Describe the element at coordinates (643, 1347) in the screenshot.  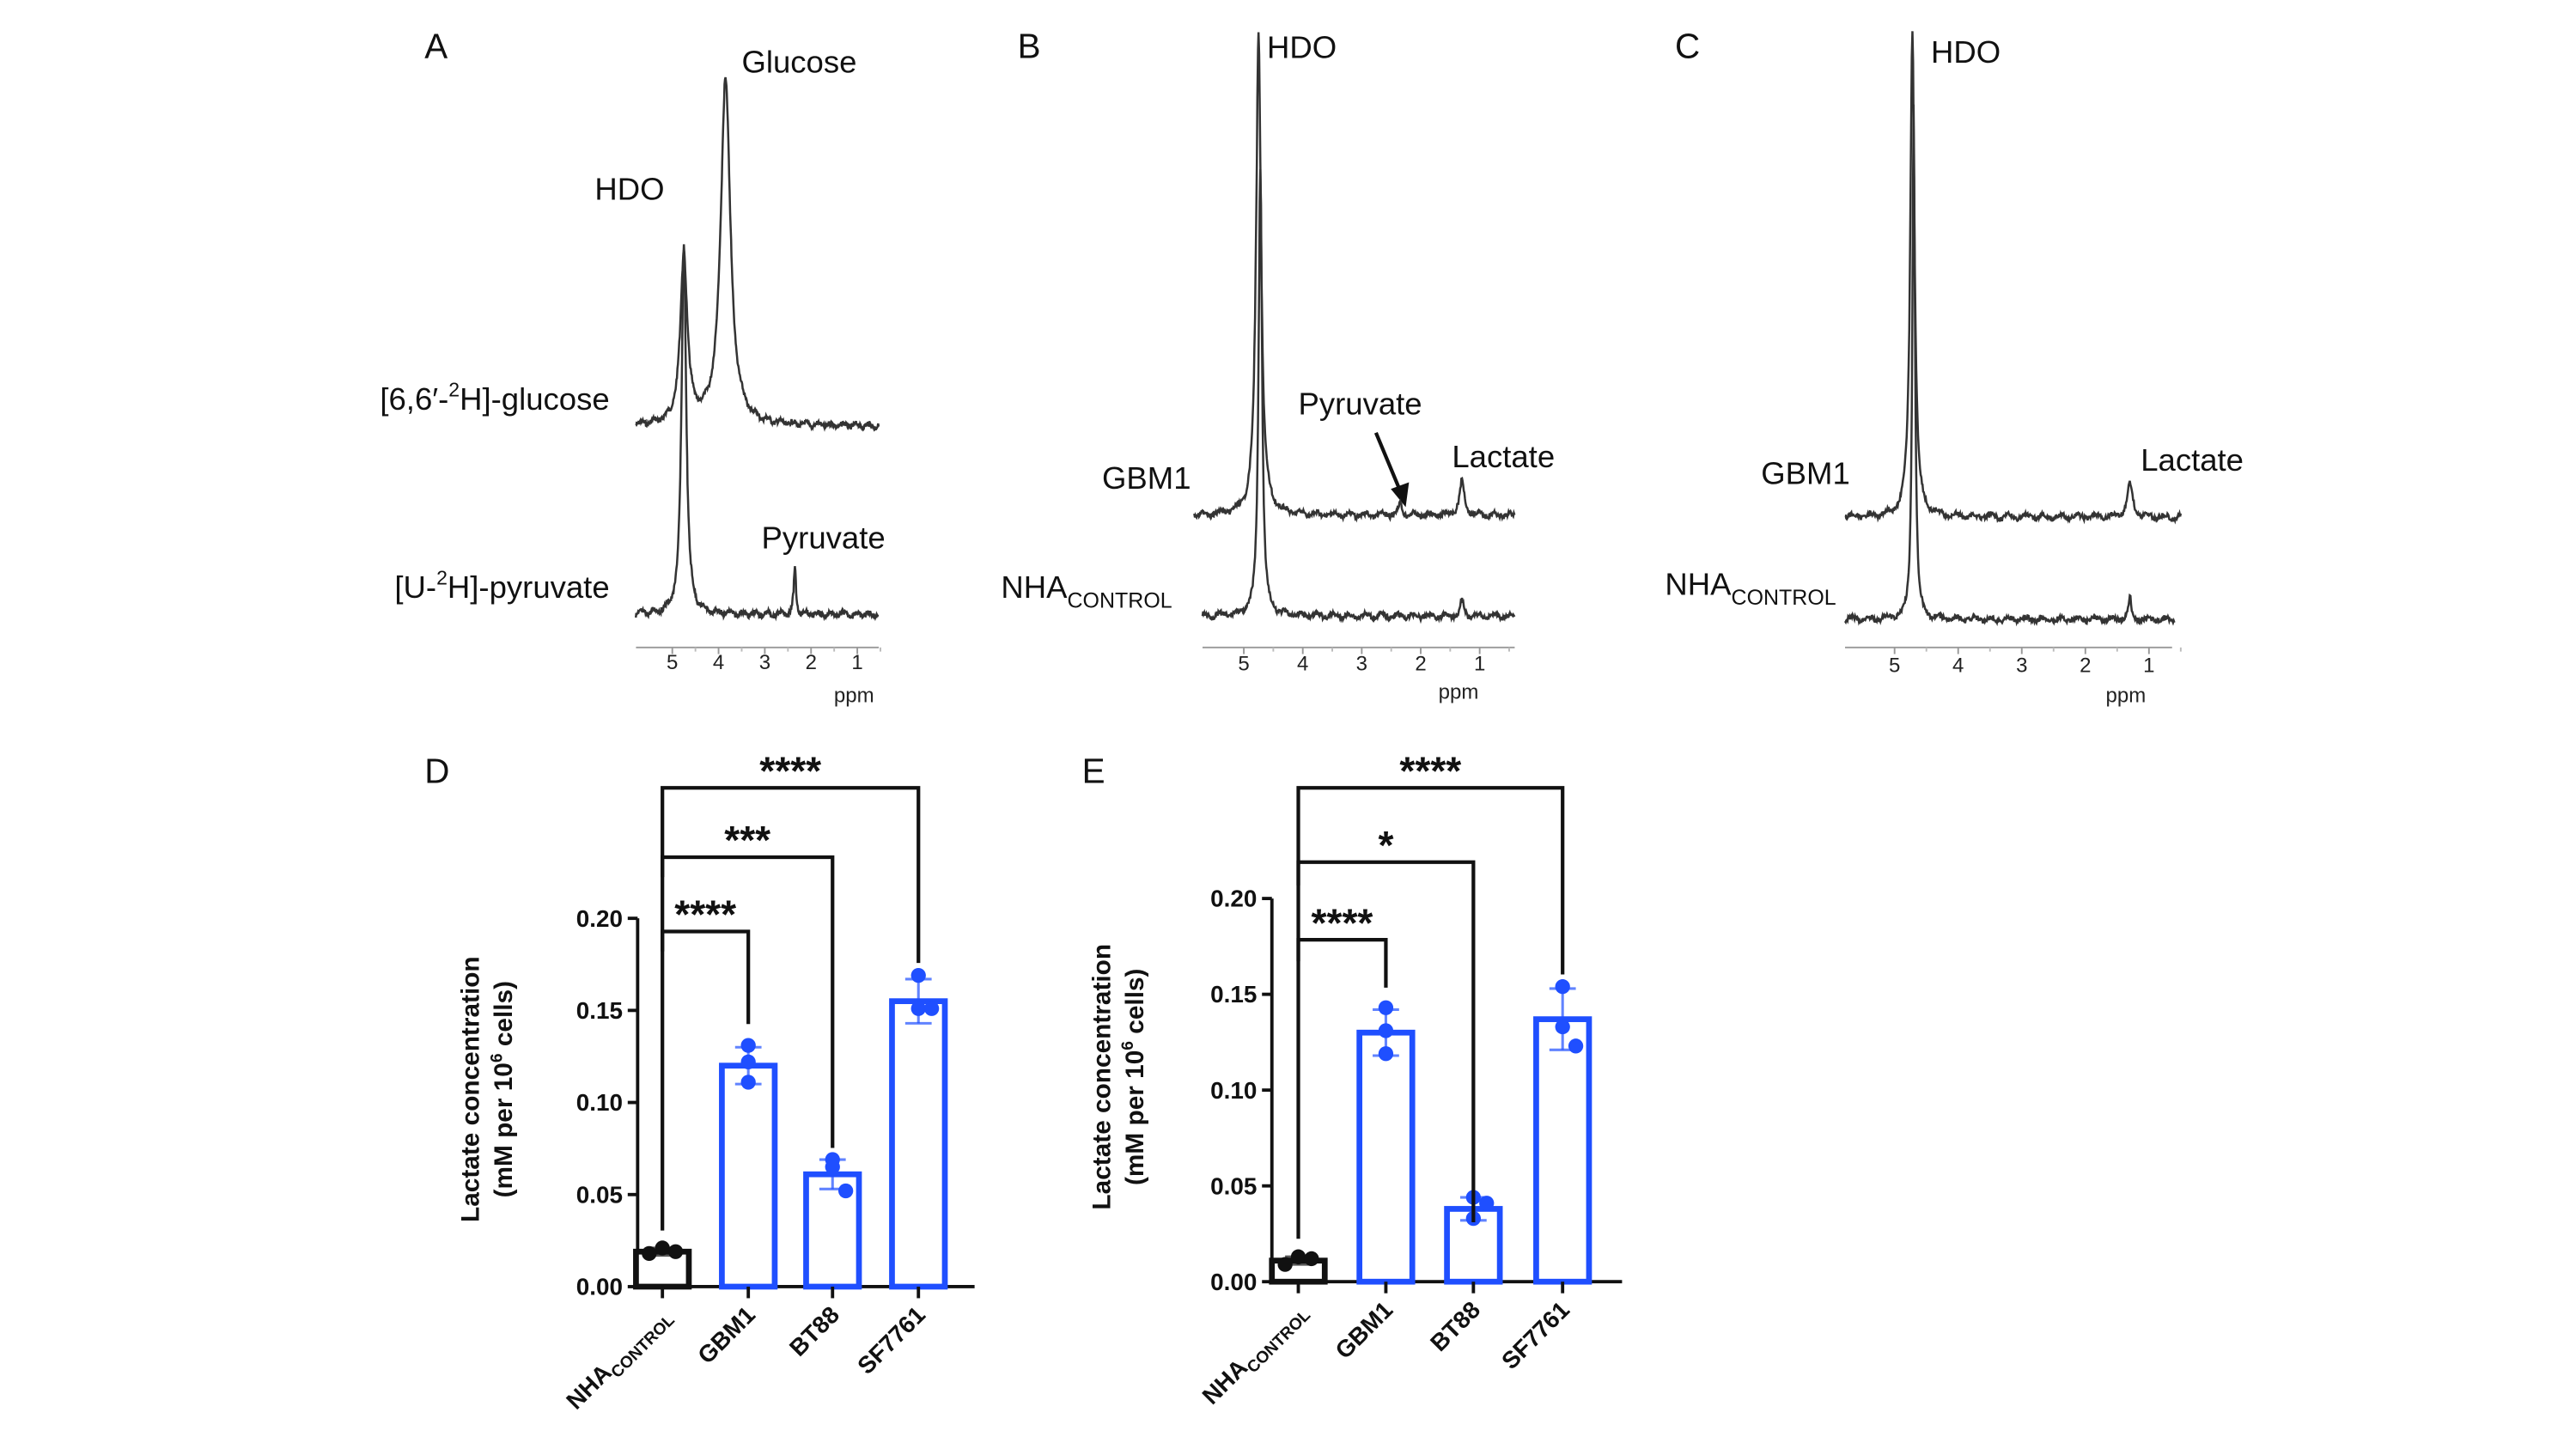
I see `category-subscript: CONTROL` at that location.